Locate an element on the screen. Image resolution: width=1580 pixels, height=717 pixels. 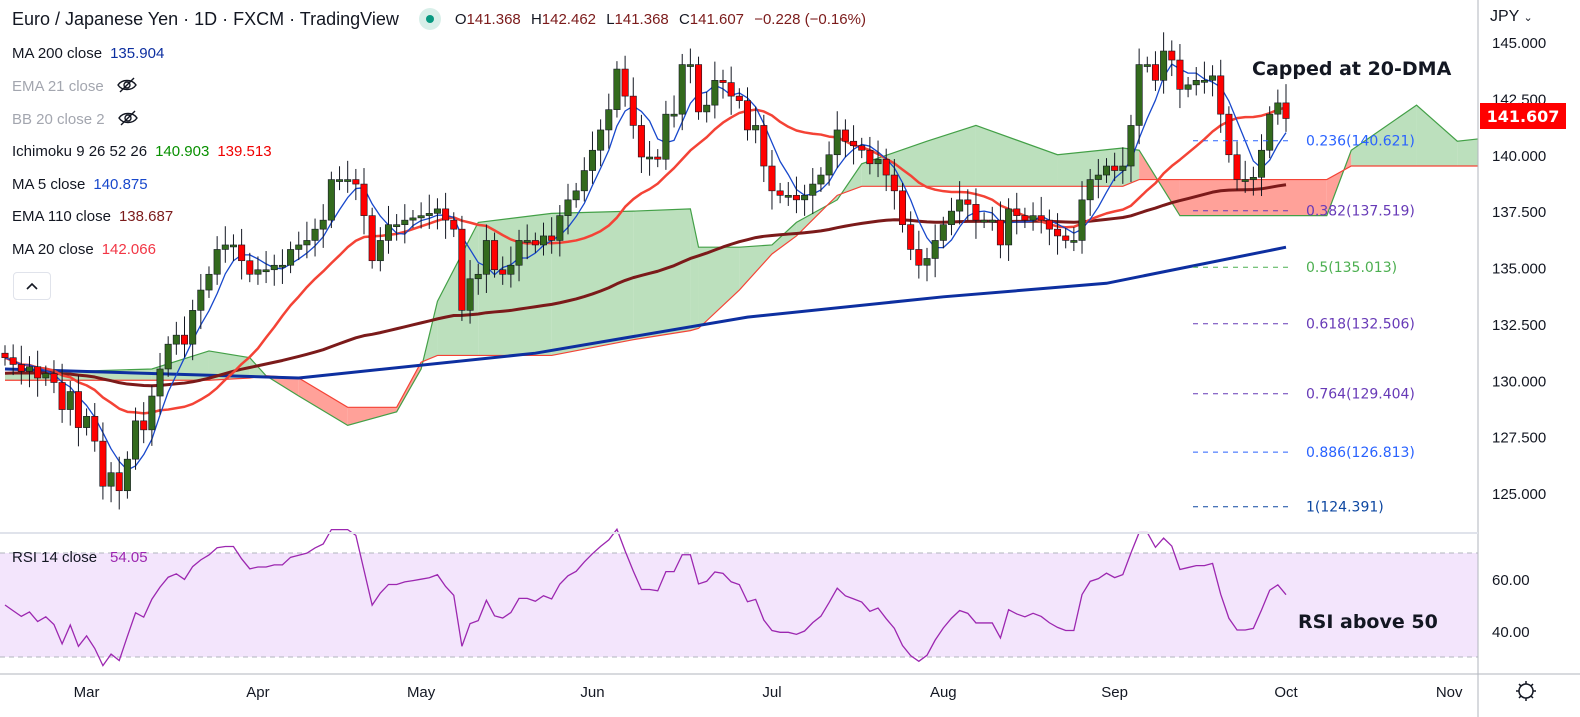
legend-row: MA 20 close 142.066 is located at coordinates (88, 249).